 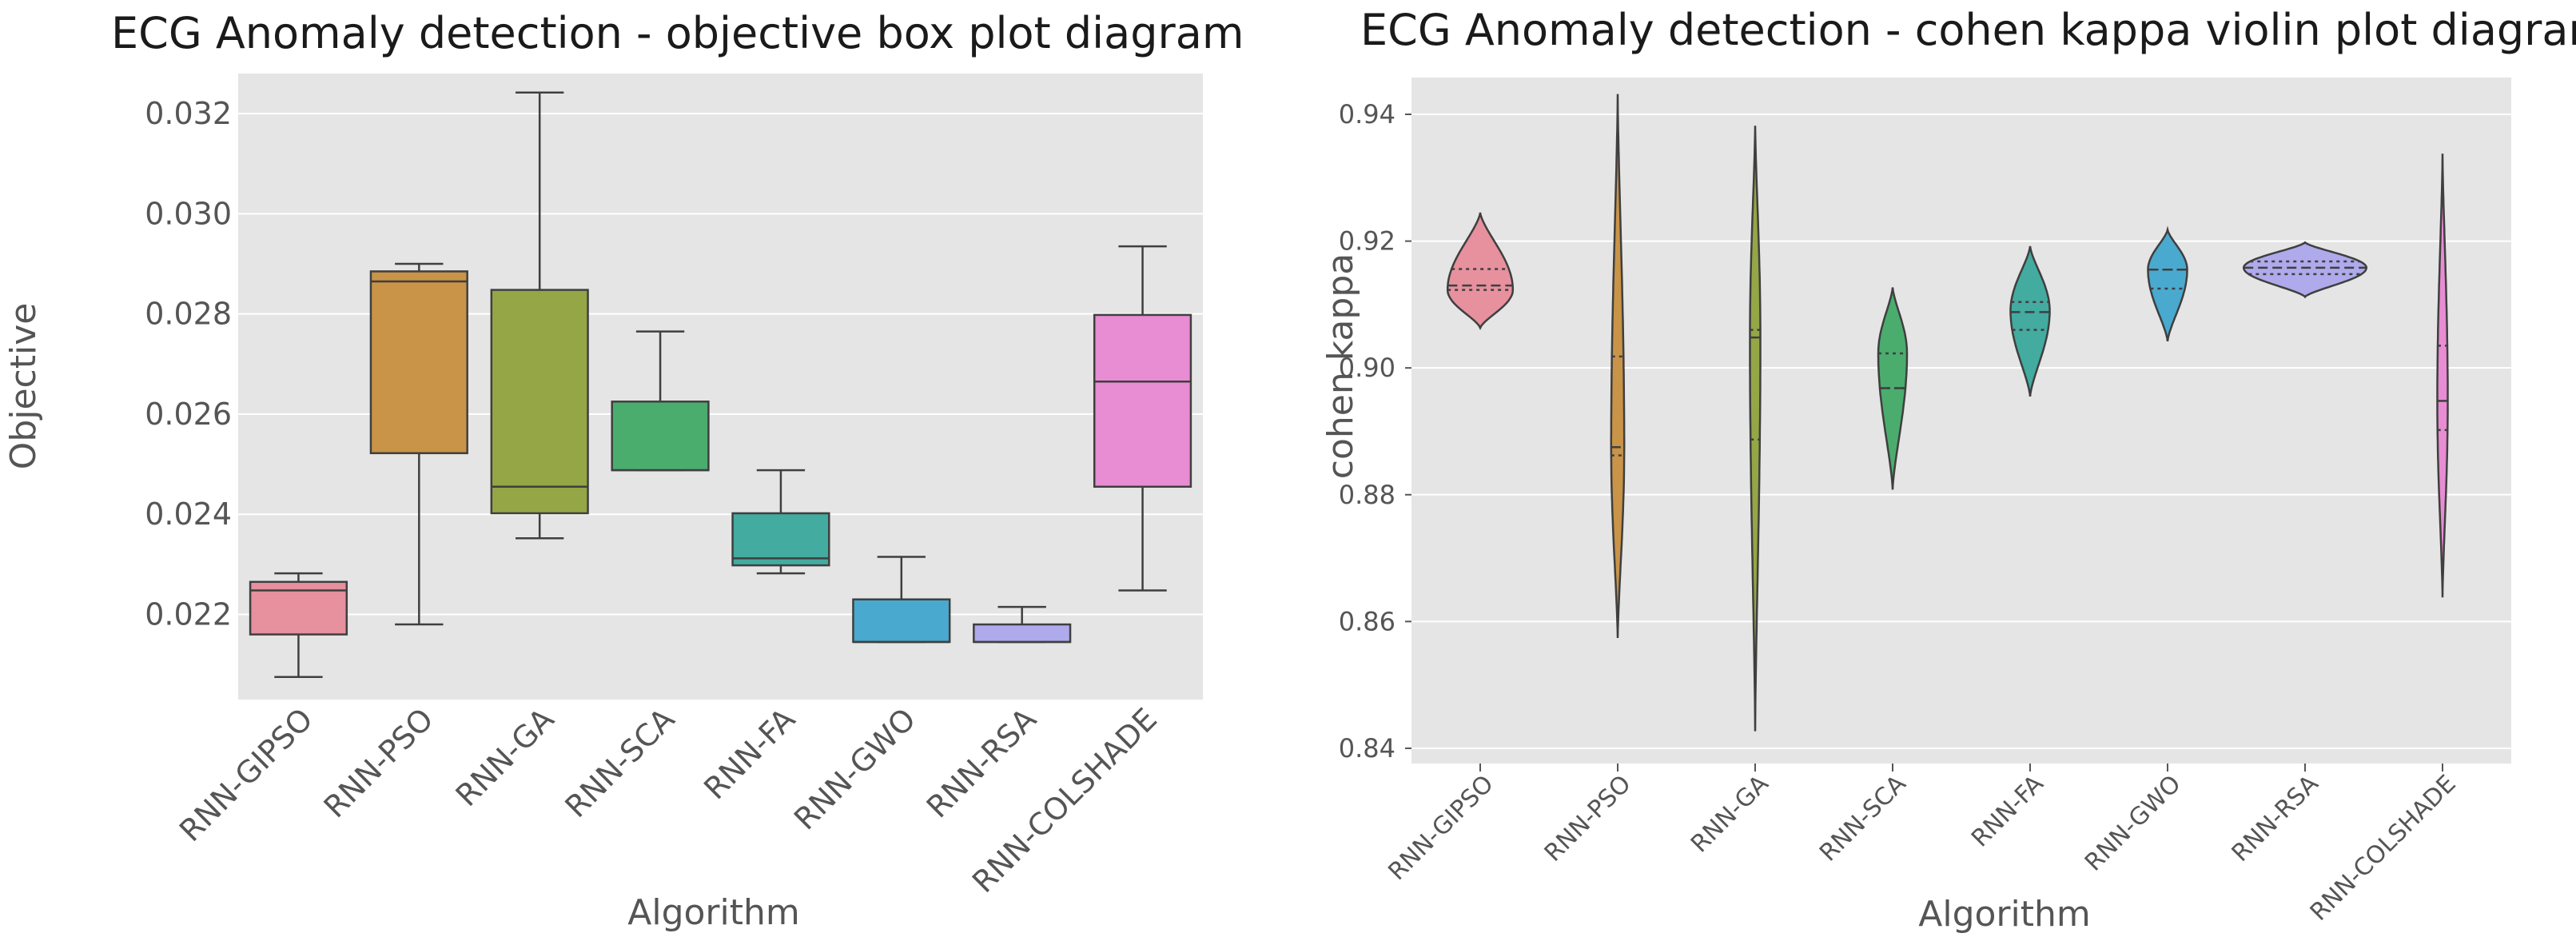 I want to click on violin-rnn-colshade, so click(x=2442, y=376).